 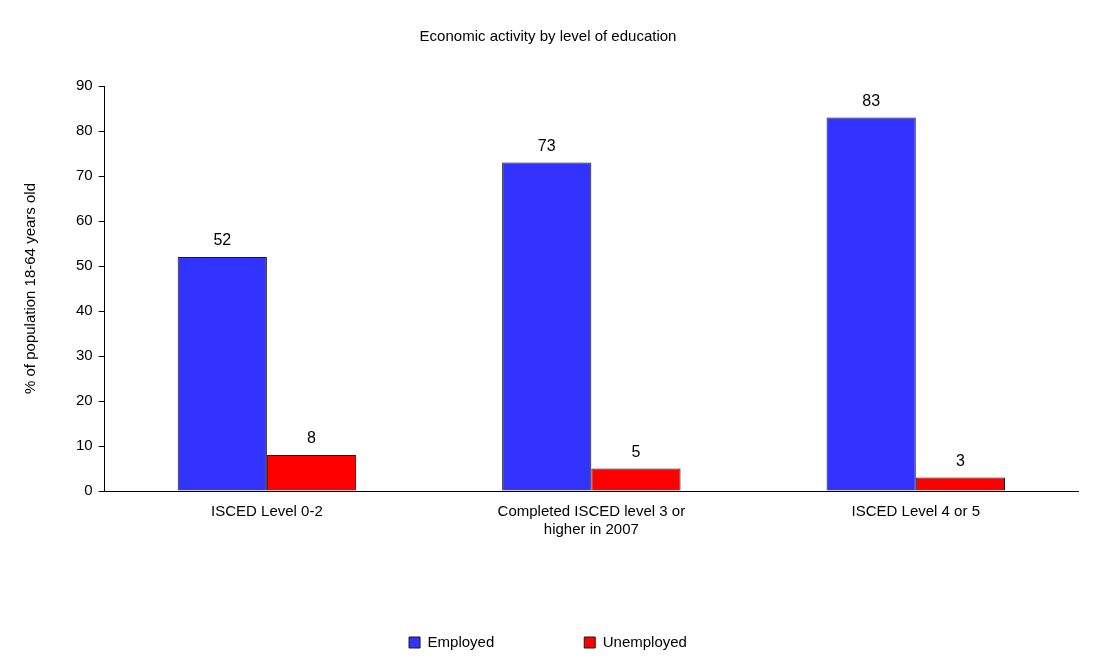 What do you see at coordinates (312, 438) in the screenshot?
I see `data-label: 8` at bounding box center [312, 438].